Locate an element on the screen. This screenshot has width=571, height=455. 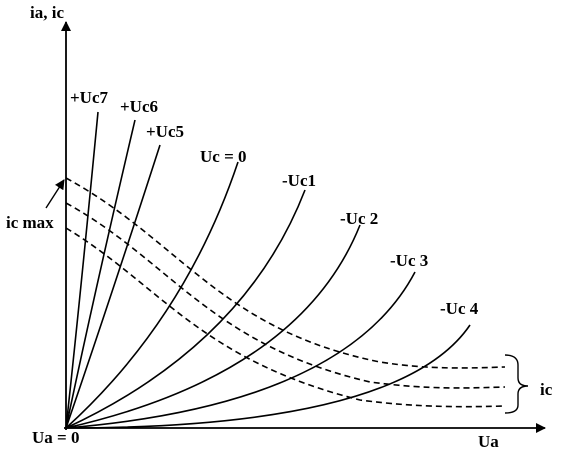
curve-label: +Uc5 is located at coordinates (165, 131).